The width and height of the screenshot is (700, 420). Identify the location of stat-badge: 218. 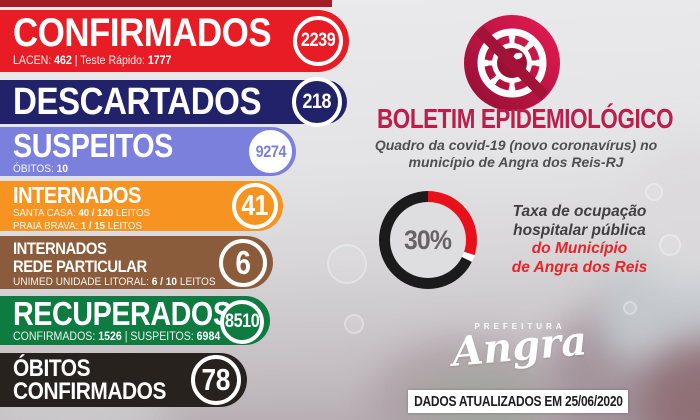
(317, 102).